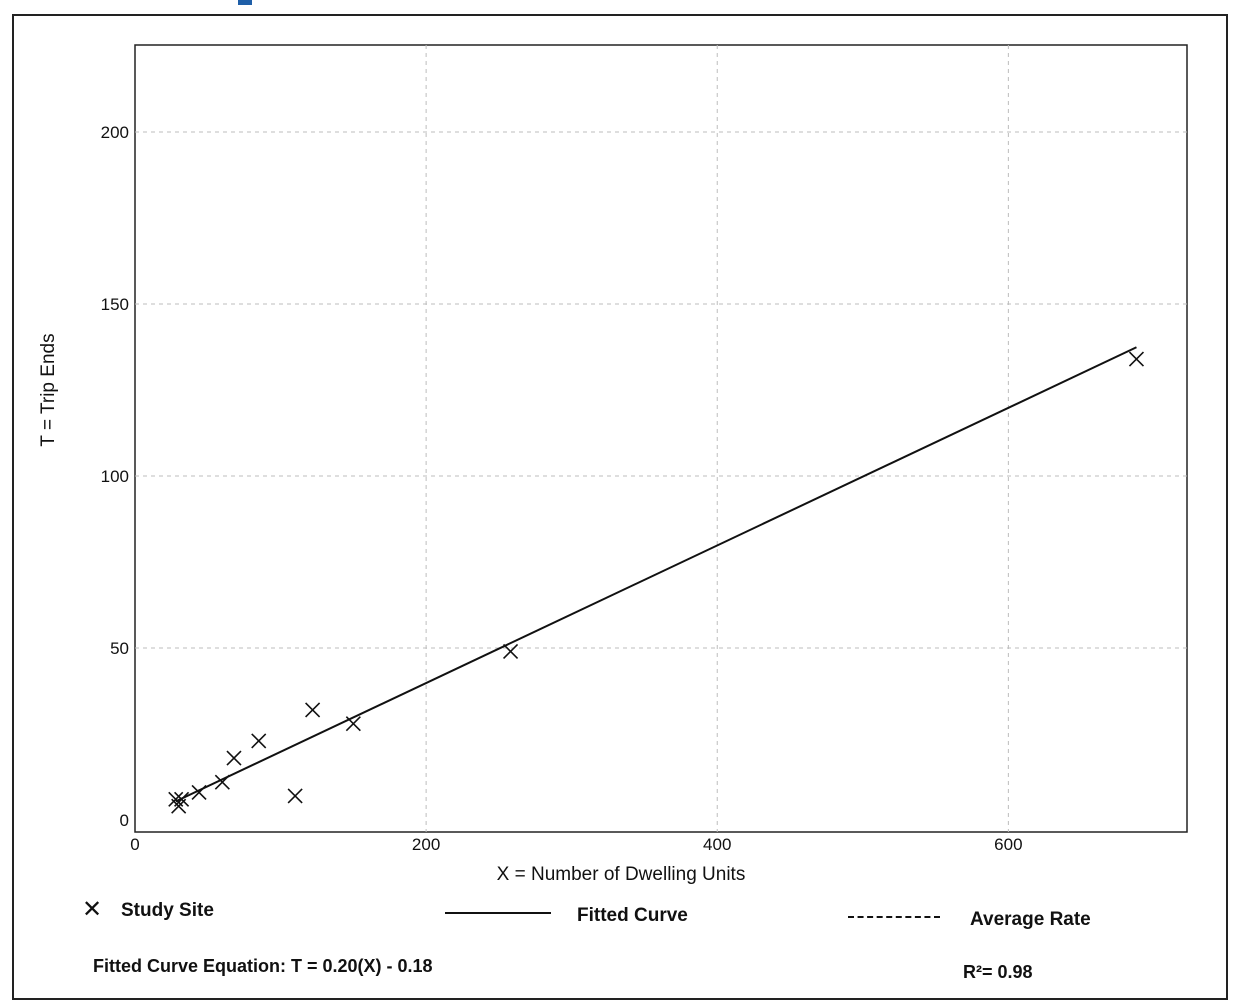  What do you see at coordinates (92, 909) in the screenshot?
I see `legend-study-site-marker: ✕` at bounding box center [92, 909].